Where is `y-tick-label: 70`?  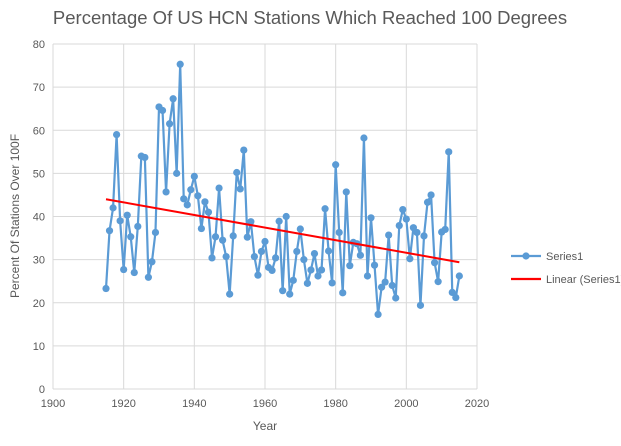
y-tick-label: 70 is located at coordinates (39, 88).